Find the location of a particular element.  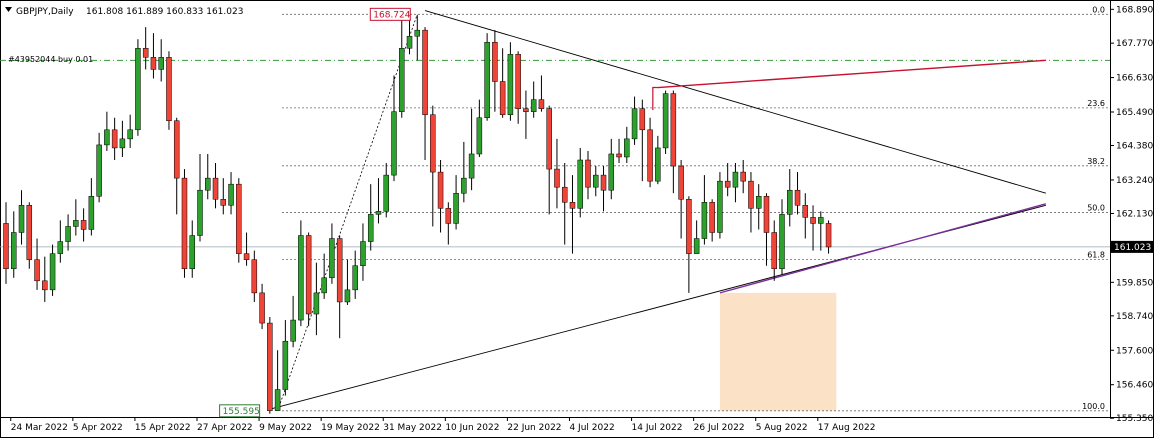

trendline-red-channel is located at coordinates (851, 74).